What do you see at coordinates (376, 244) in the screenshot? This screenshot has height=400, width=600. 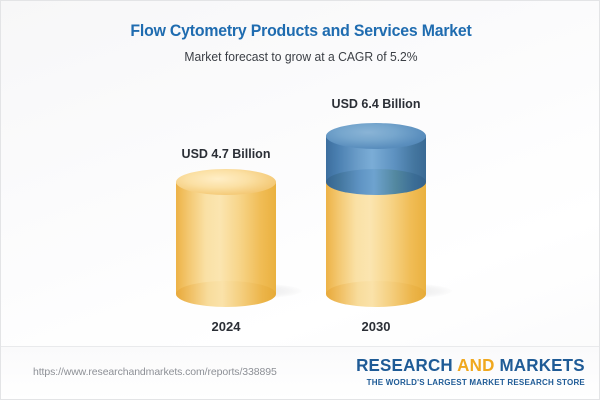 I see `bar-segment-base-2030` at bounding box center [376, 244].